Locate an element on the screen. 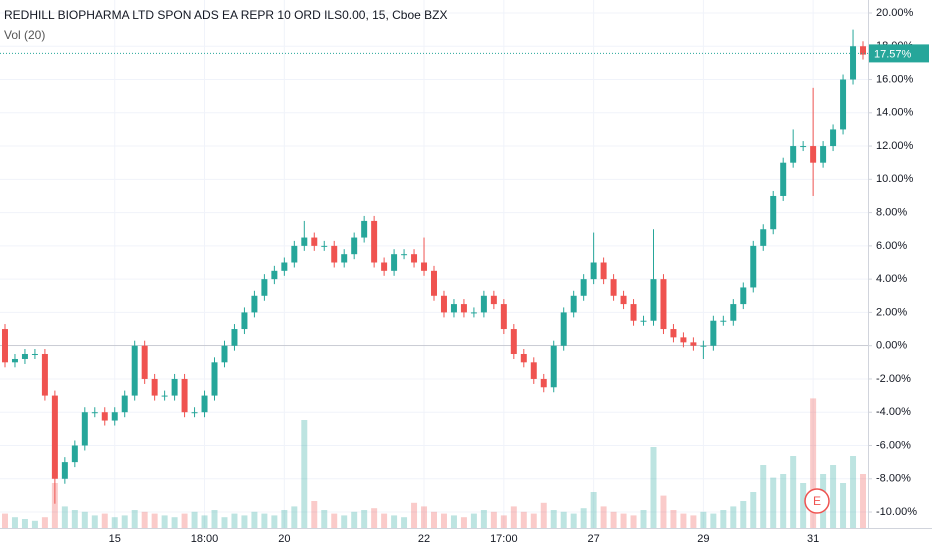 The image size is (932, 550). last-price-label: 17.57% is located at coordinates (893, 54).